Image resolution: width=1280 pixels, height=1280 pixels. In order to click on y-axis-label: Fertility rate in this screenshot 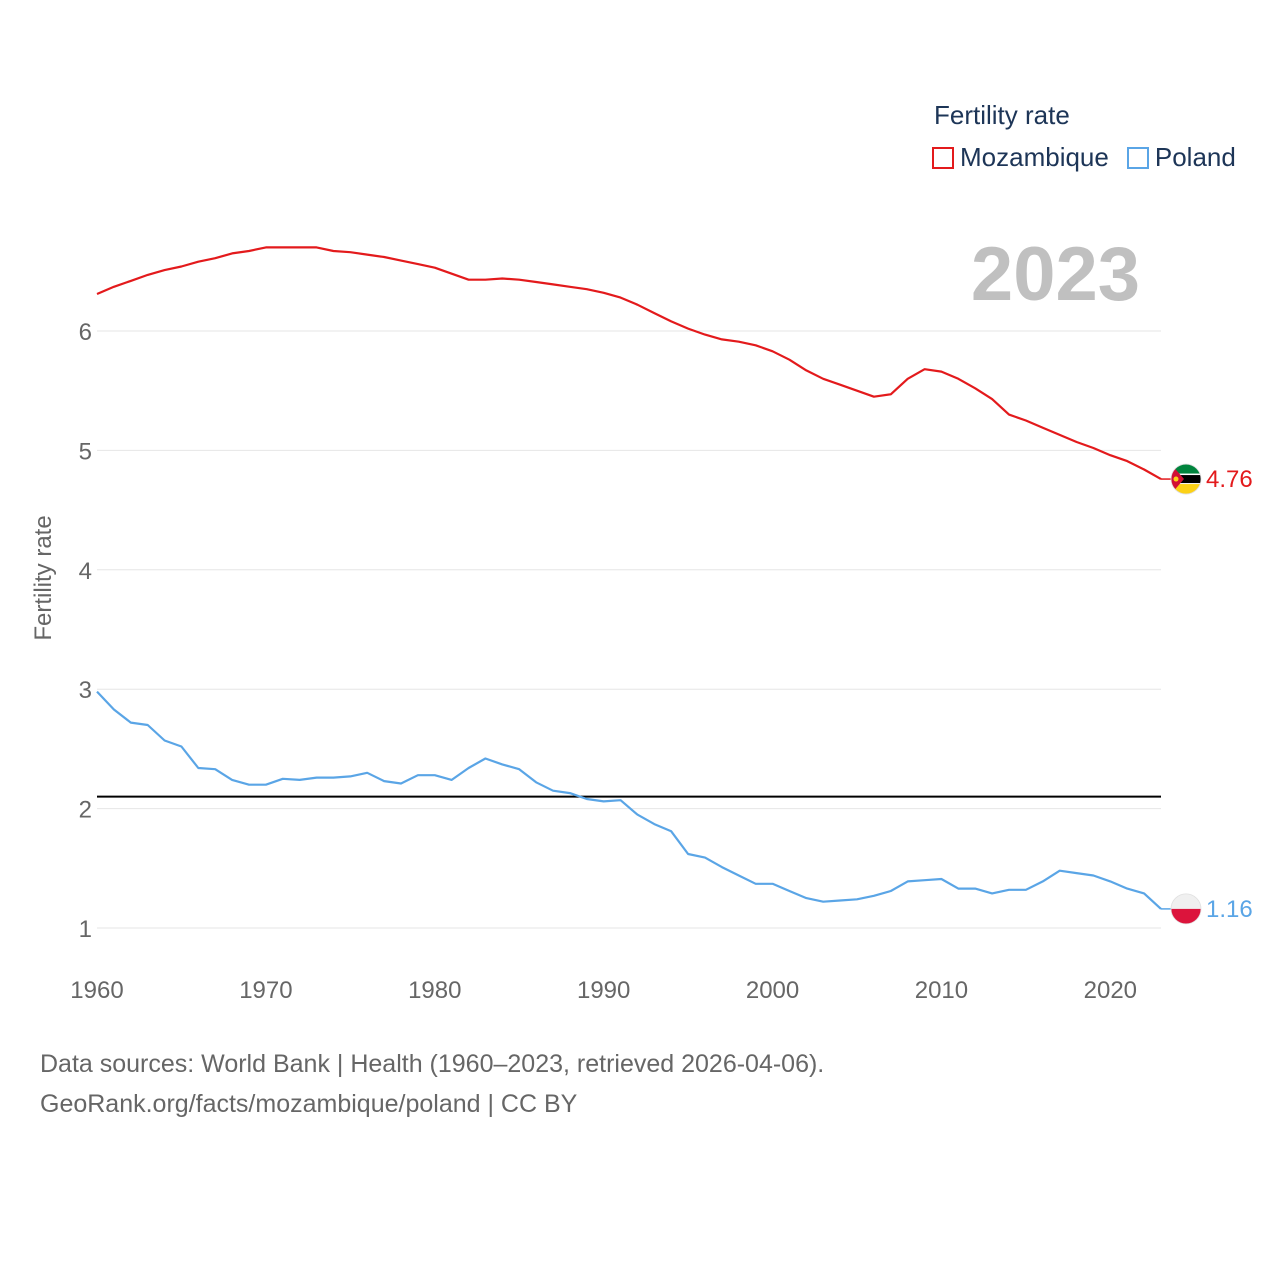, I will do `click(43, 577)`.